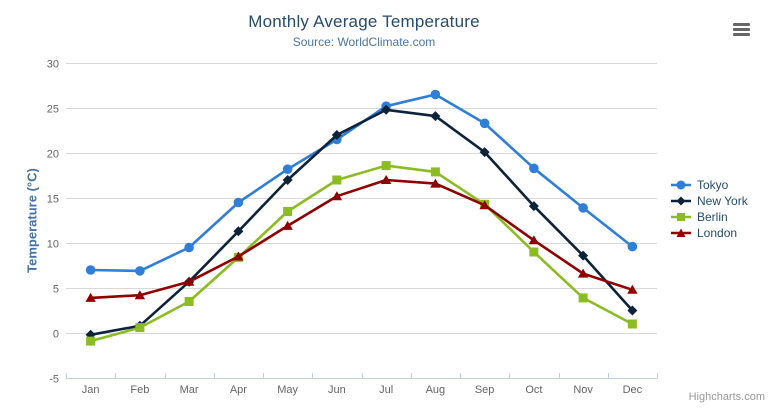  I want to click on y-tick-label: 30, so click(53, 65).